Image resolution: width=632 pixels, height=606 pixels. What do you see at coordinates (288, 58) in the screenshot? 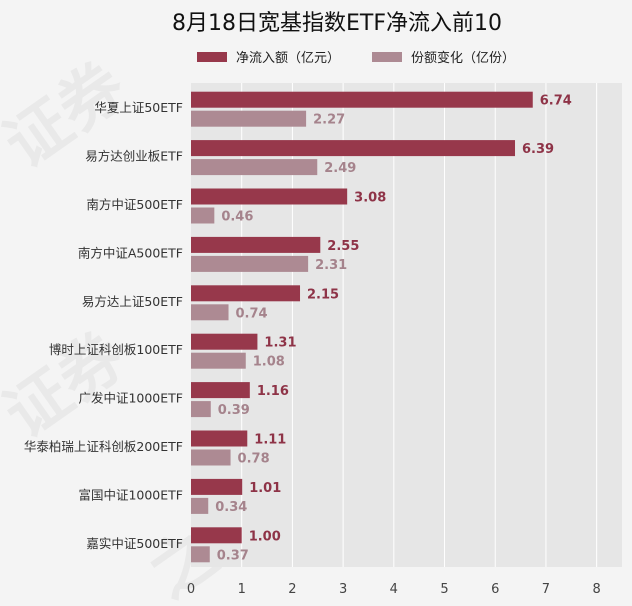
I see `legend-label-net-inflow: 净流入额（亿元）` at bounding box center [288, 58].